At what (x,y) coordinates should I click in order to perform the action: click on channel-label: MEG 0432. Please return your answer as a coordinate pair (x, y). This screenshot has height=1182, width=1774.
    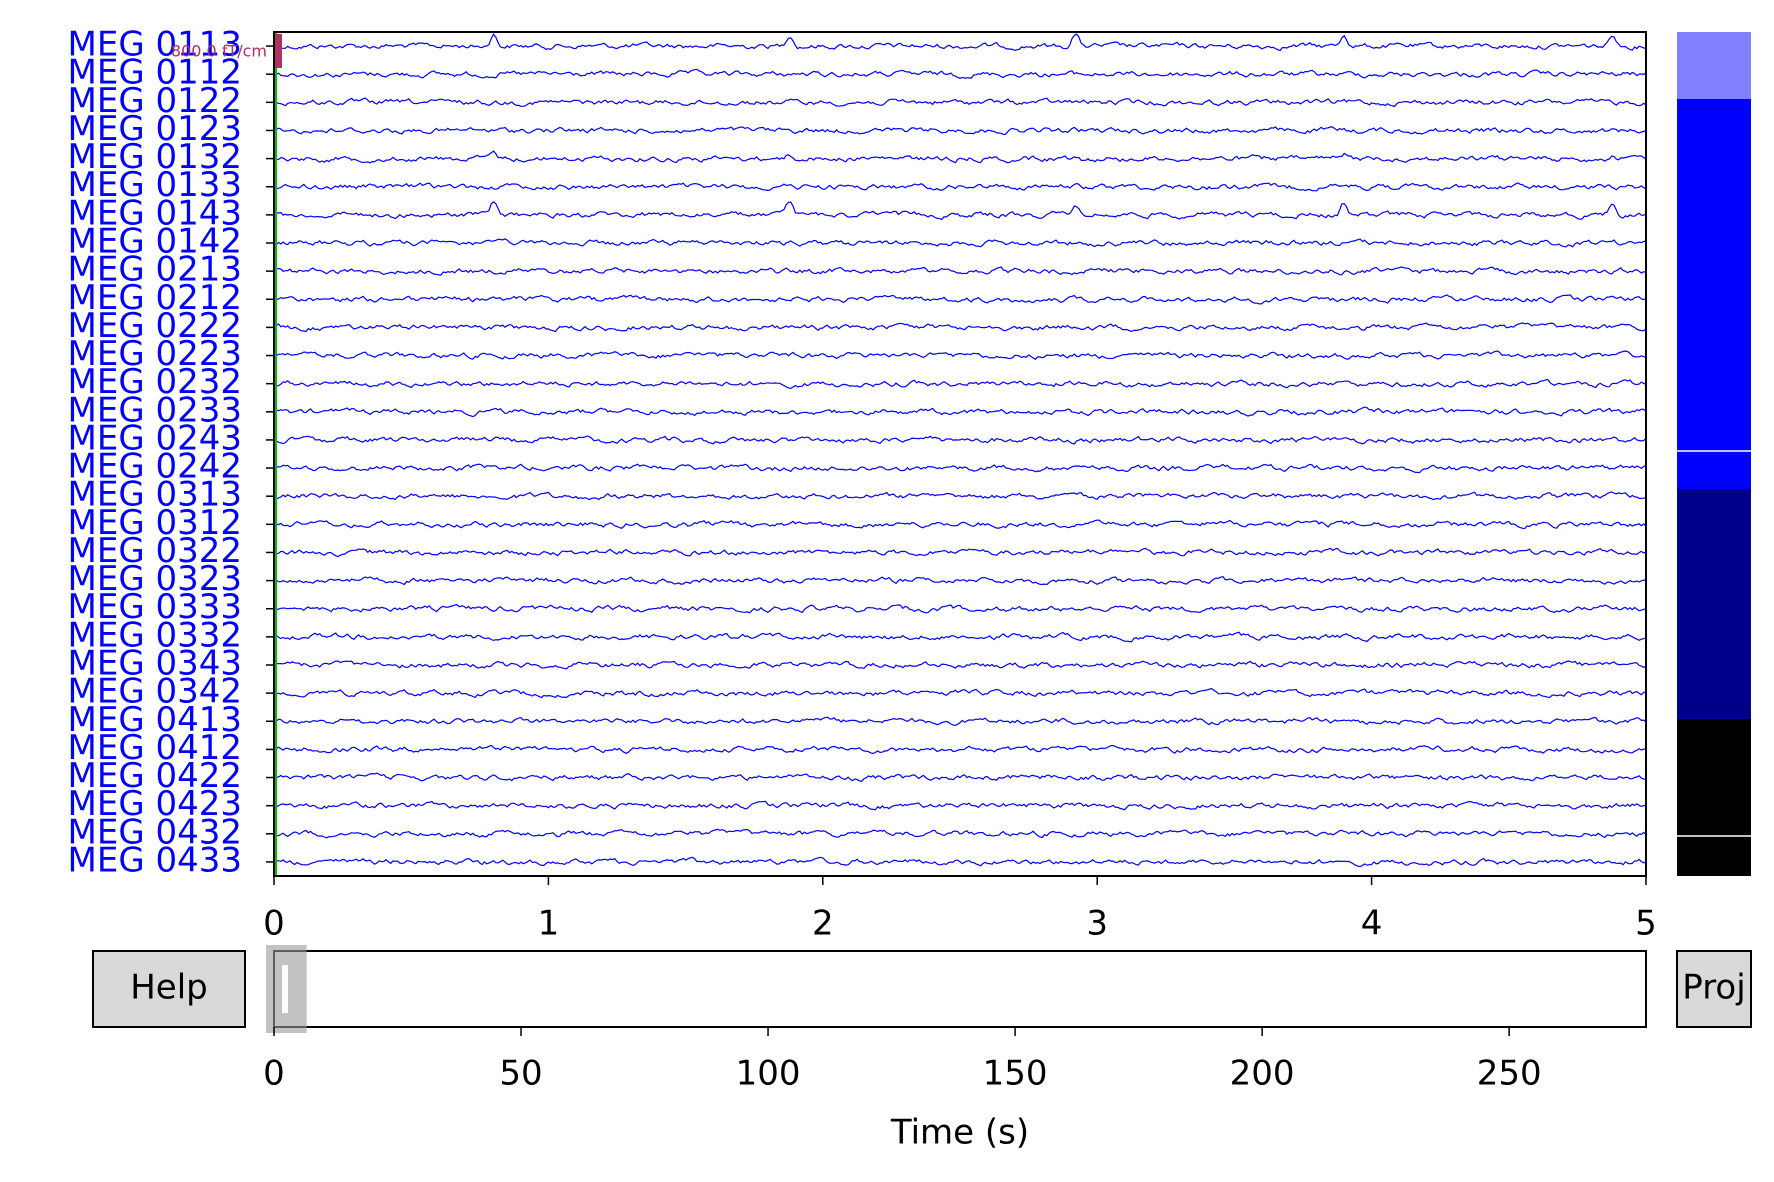
    Looking at the image, I should click on (155, 832).